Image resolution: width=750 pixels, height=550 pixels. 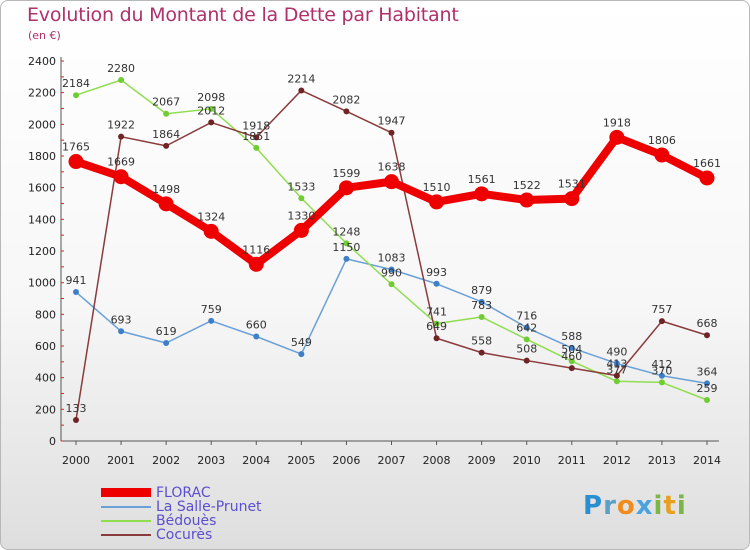 I want to click on data-label: 1324, so click(x=211, y=216).